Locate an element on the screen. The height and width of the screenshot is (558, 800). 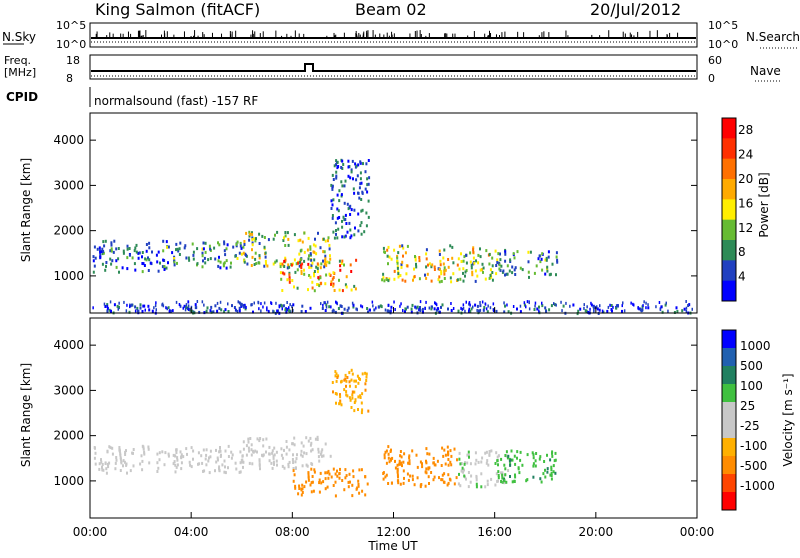
power-ylabel: Slant Range [km] is located at coordinates (26, 210).